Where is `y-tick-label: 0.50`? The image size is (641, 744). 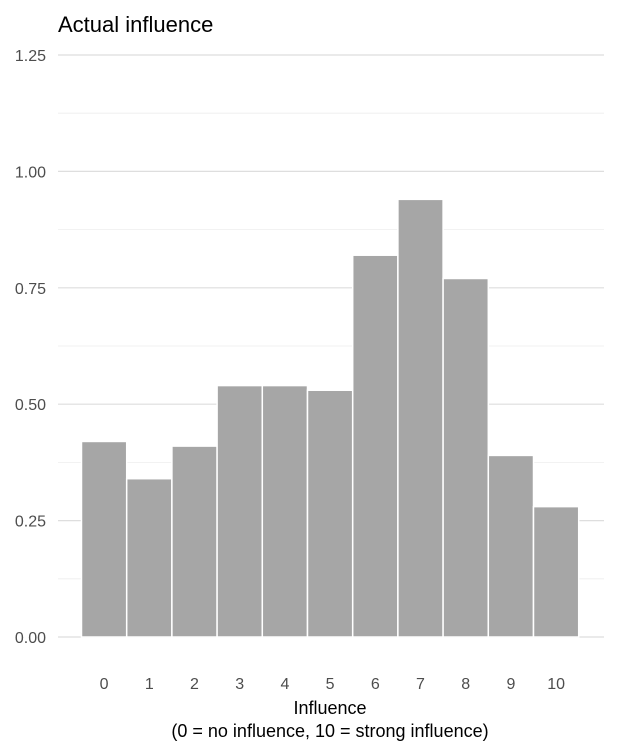 y-tick-label: 0.50 is located at coordinates (30, 405).